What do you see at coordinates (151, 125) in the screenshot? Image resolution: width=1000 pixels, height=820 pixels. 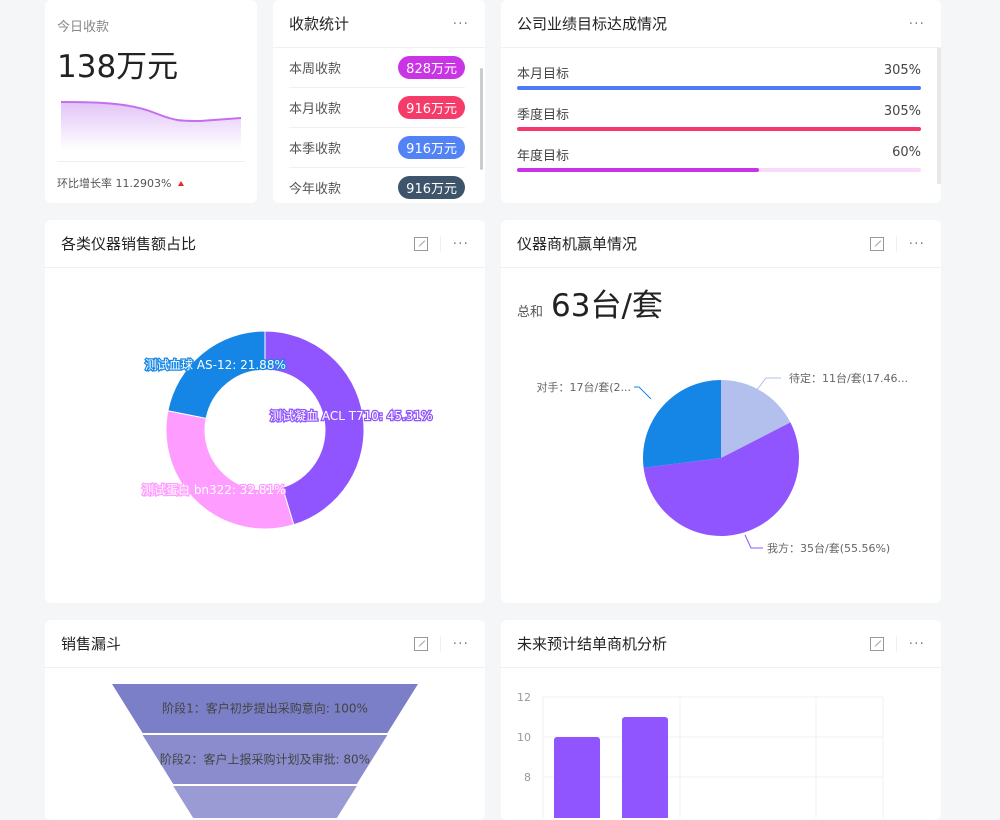 I see `sparkline` at bounding box center [151, 125].